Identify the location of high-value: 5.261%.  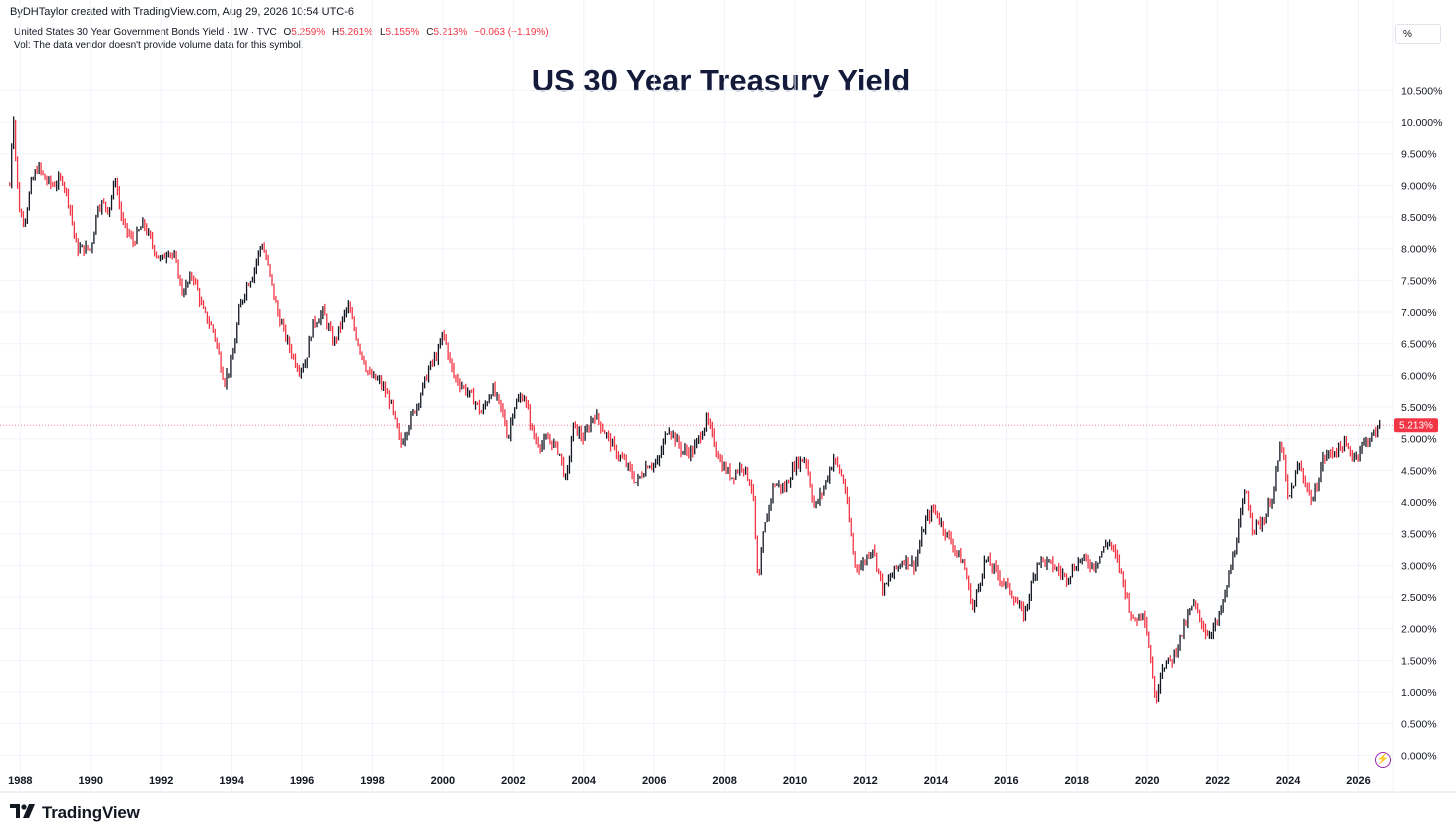
(356, 32).